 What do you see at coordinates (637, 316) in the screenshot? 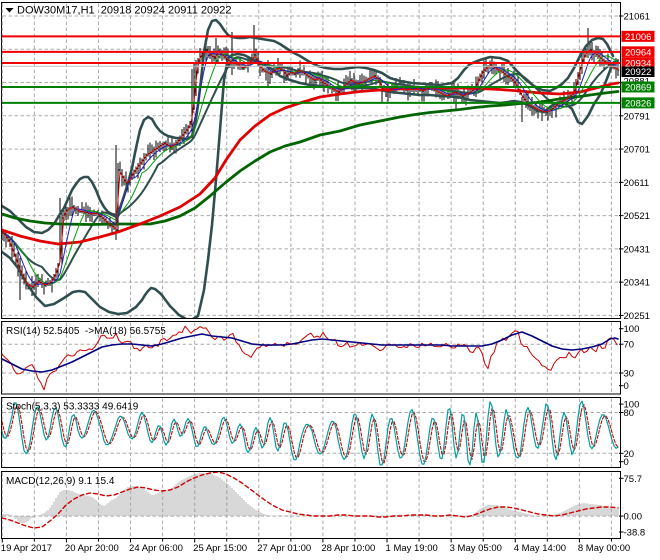
I see `svg-text: 20251` at bounding box center [637, 316].